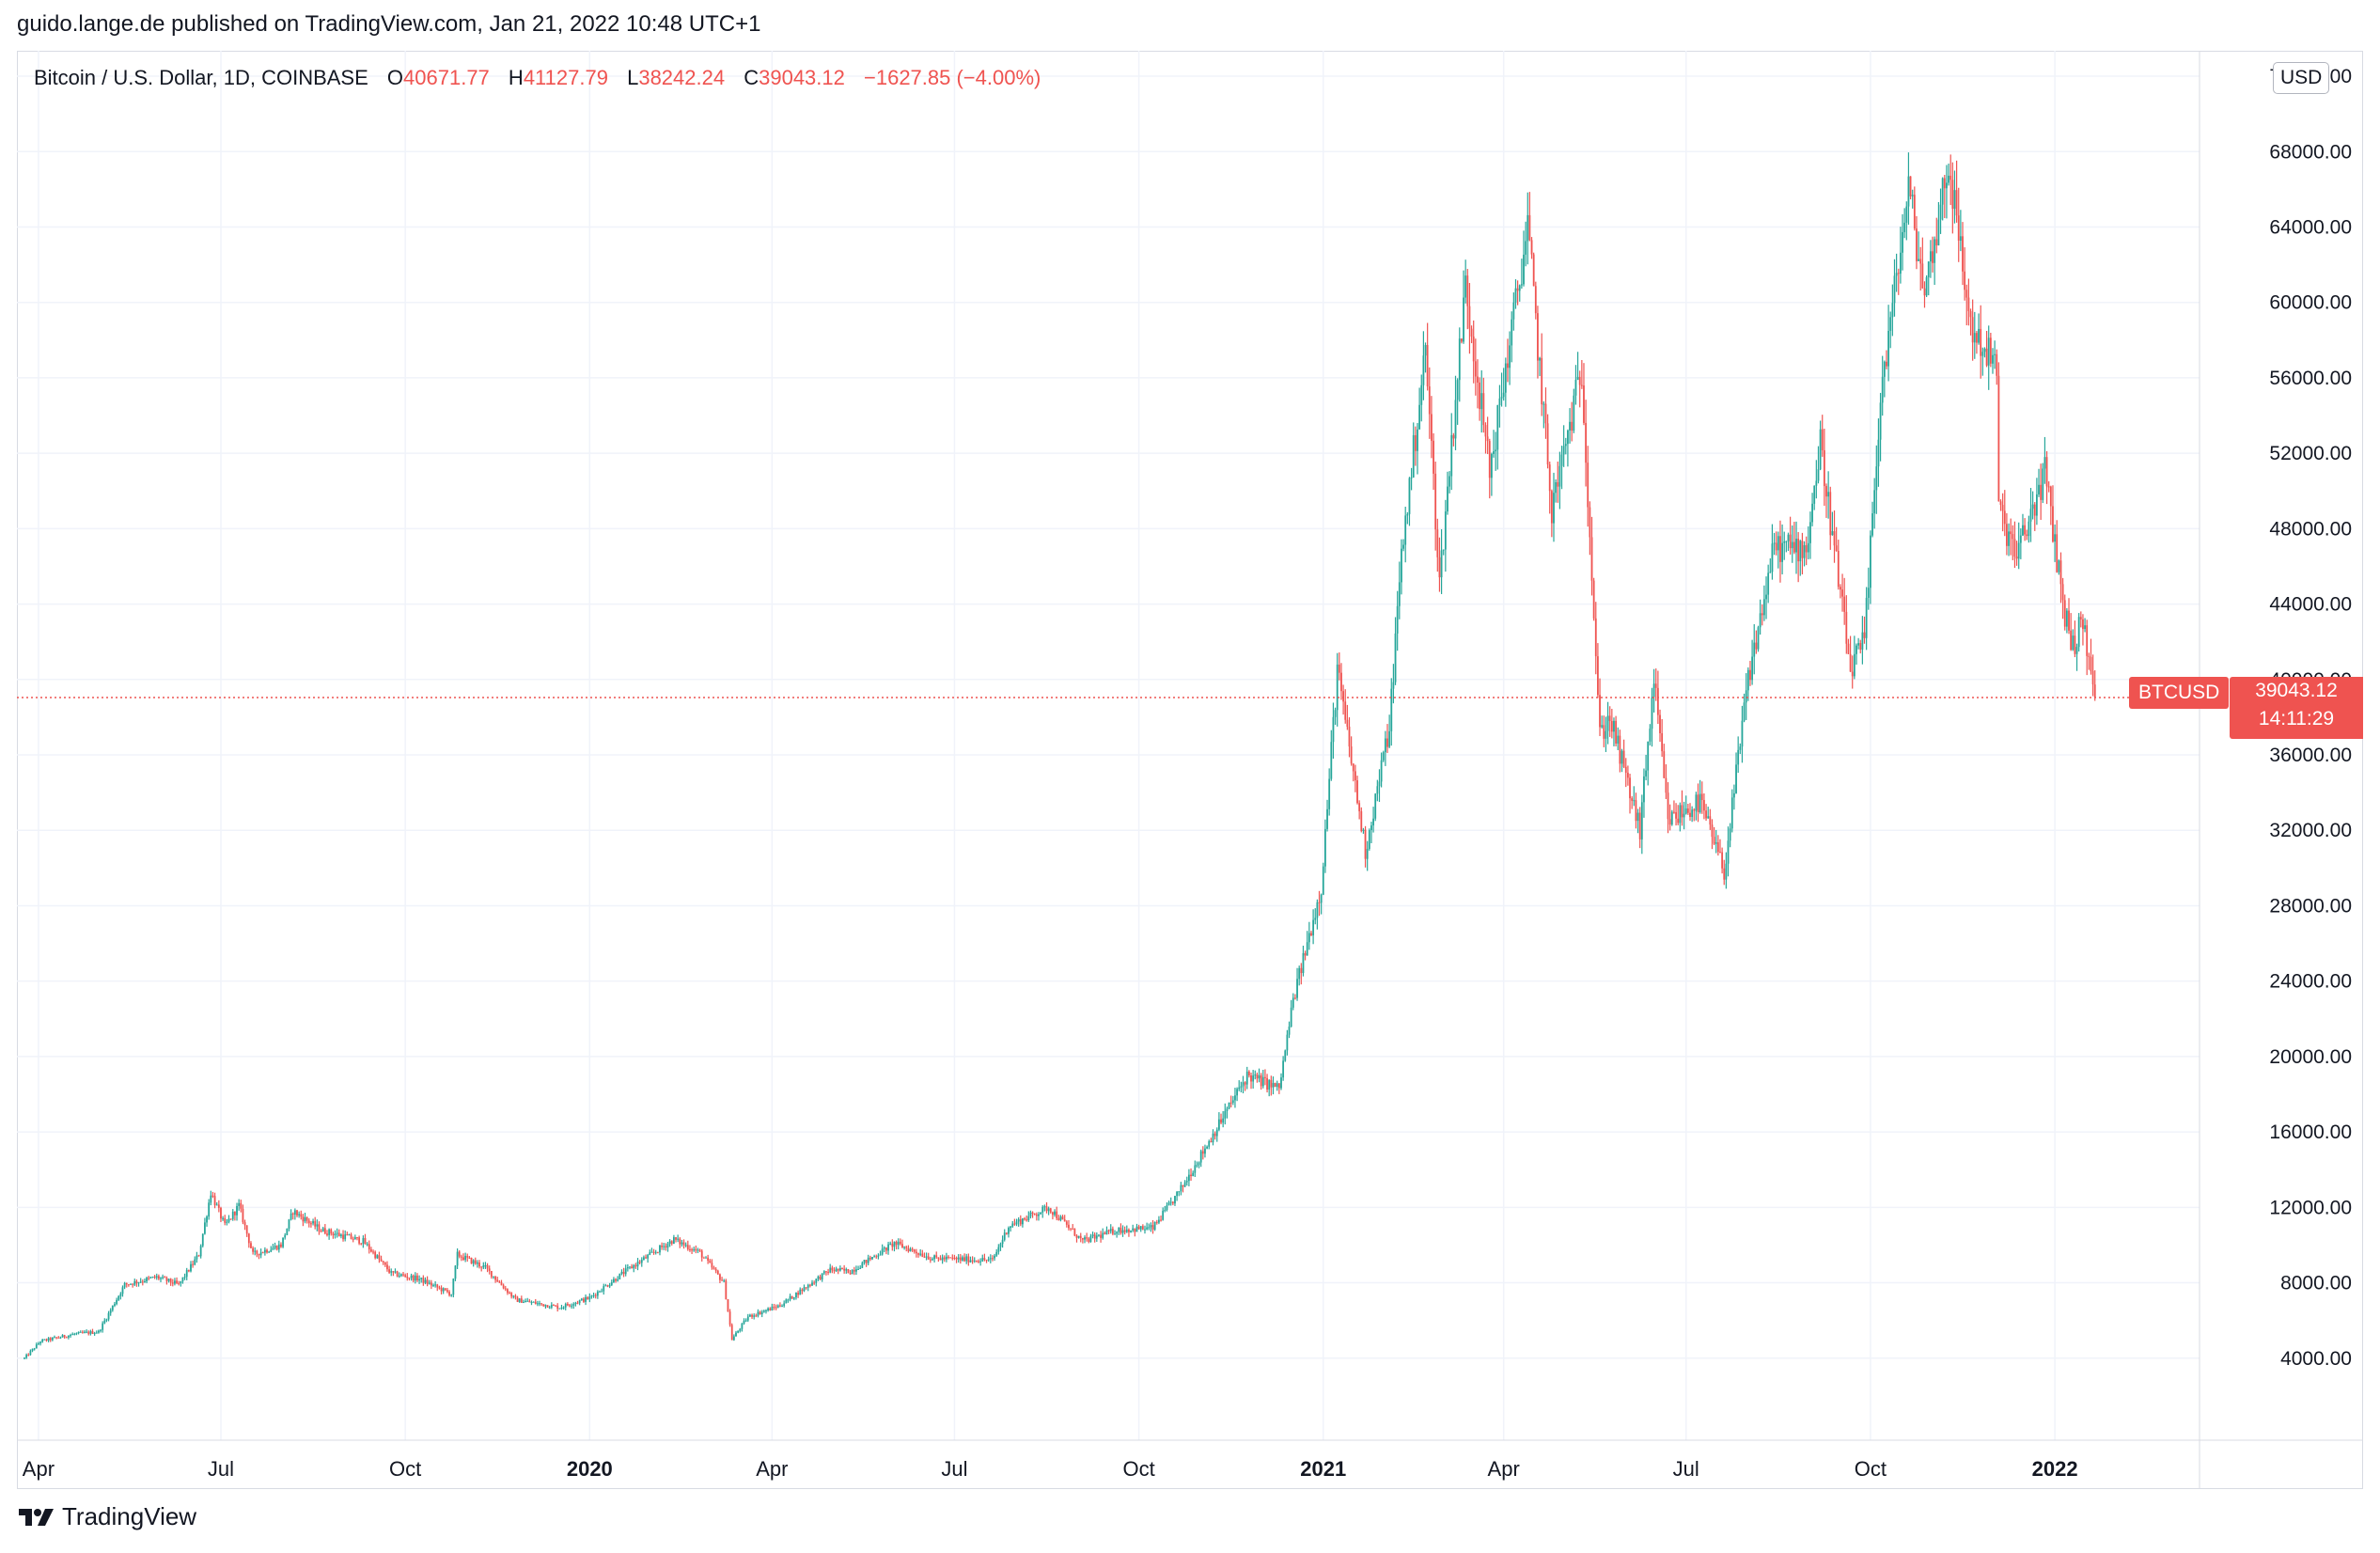 This screenshot has width=2380, height=1553. What do you see at coordinates (1323, 1469) in the screenshot?
I see `time-tick-label: 2021` at bounding box center [1323, 1469].